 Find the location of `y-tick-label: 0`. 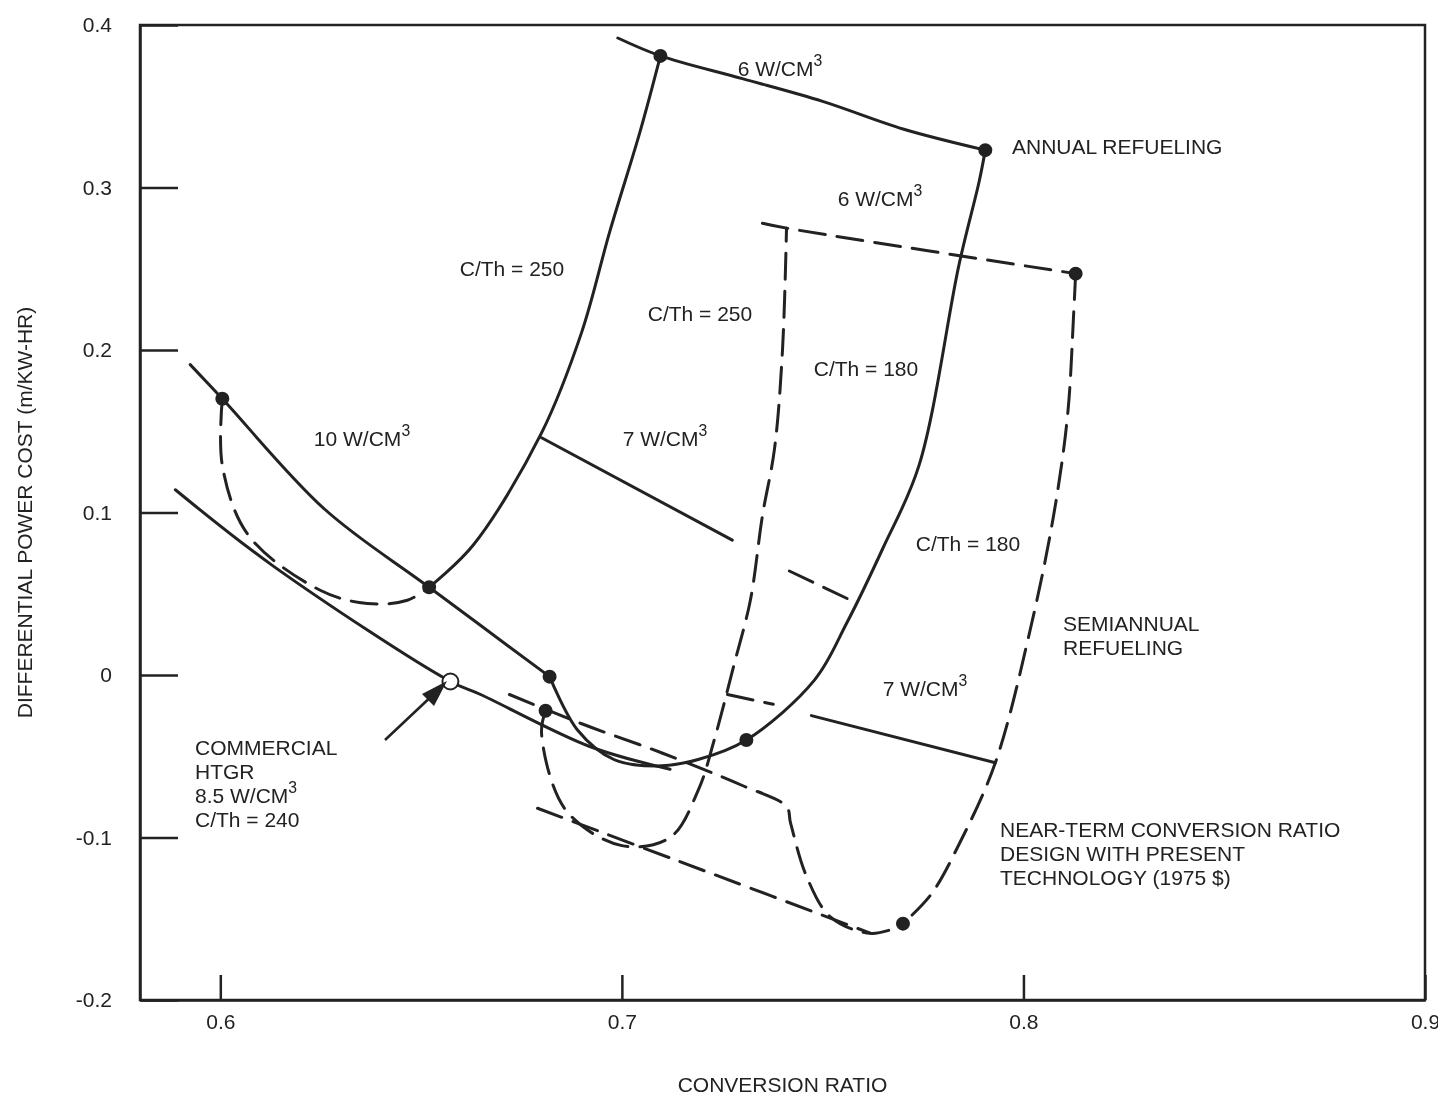

y-tick-label: 0 is located at coordinates (106, 675).